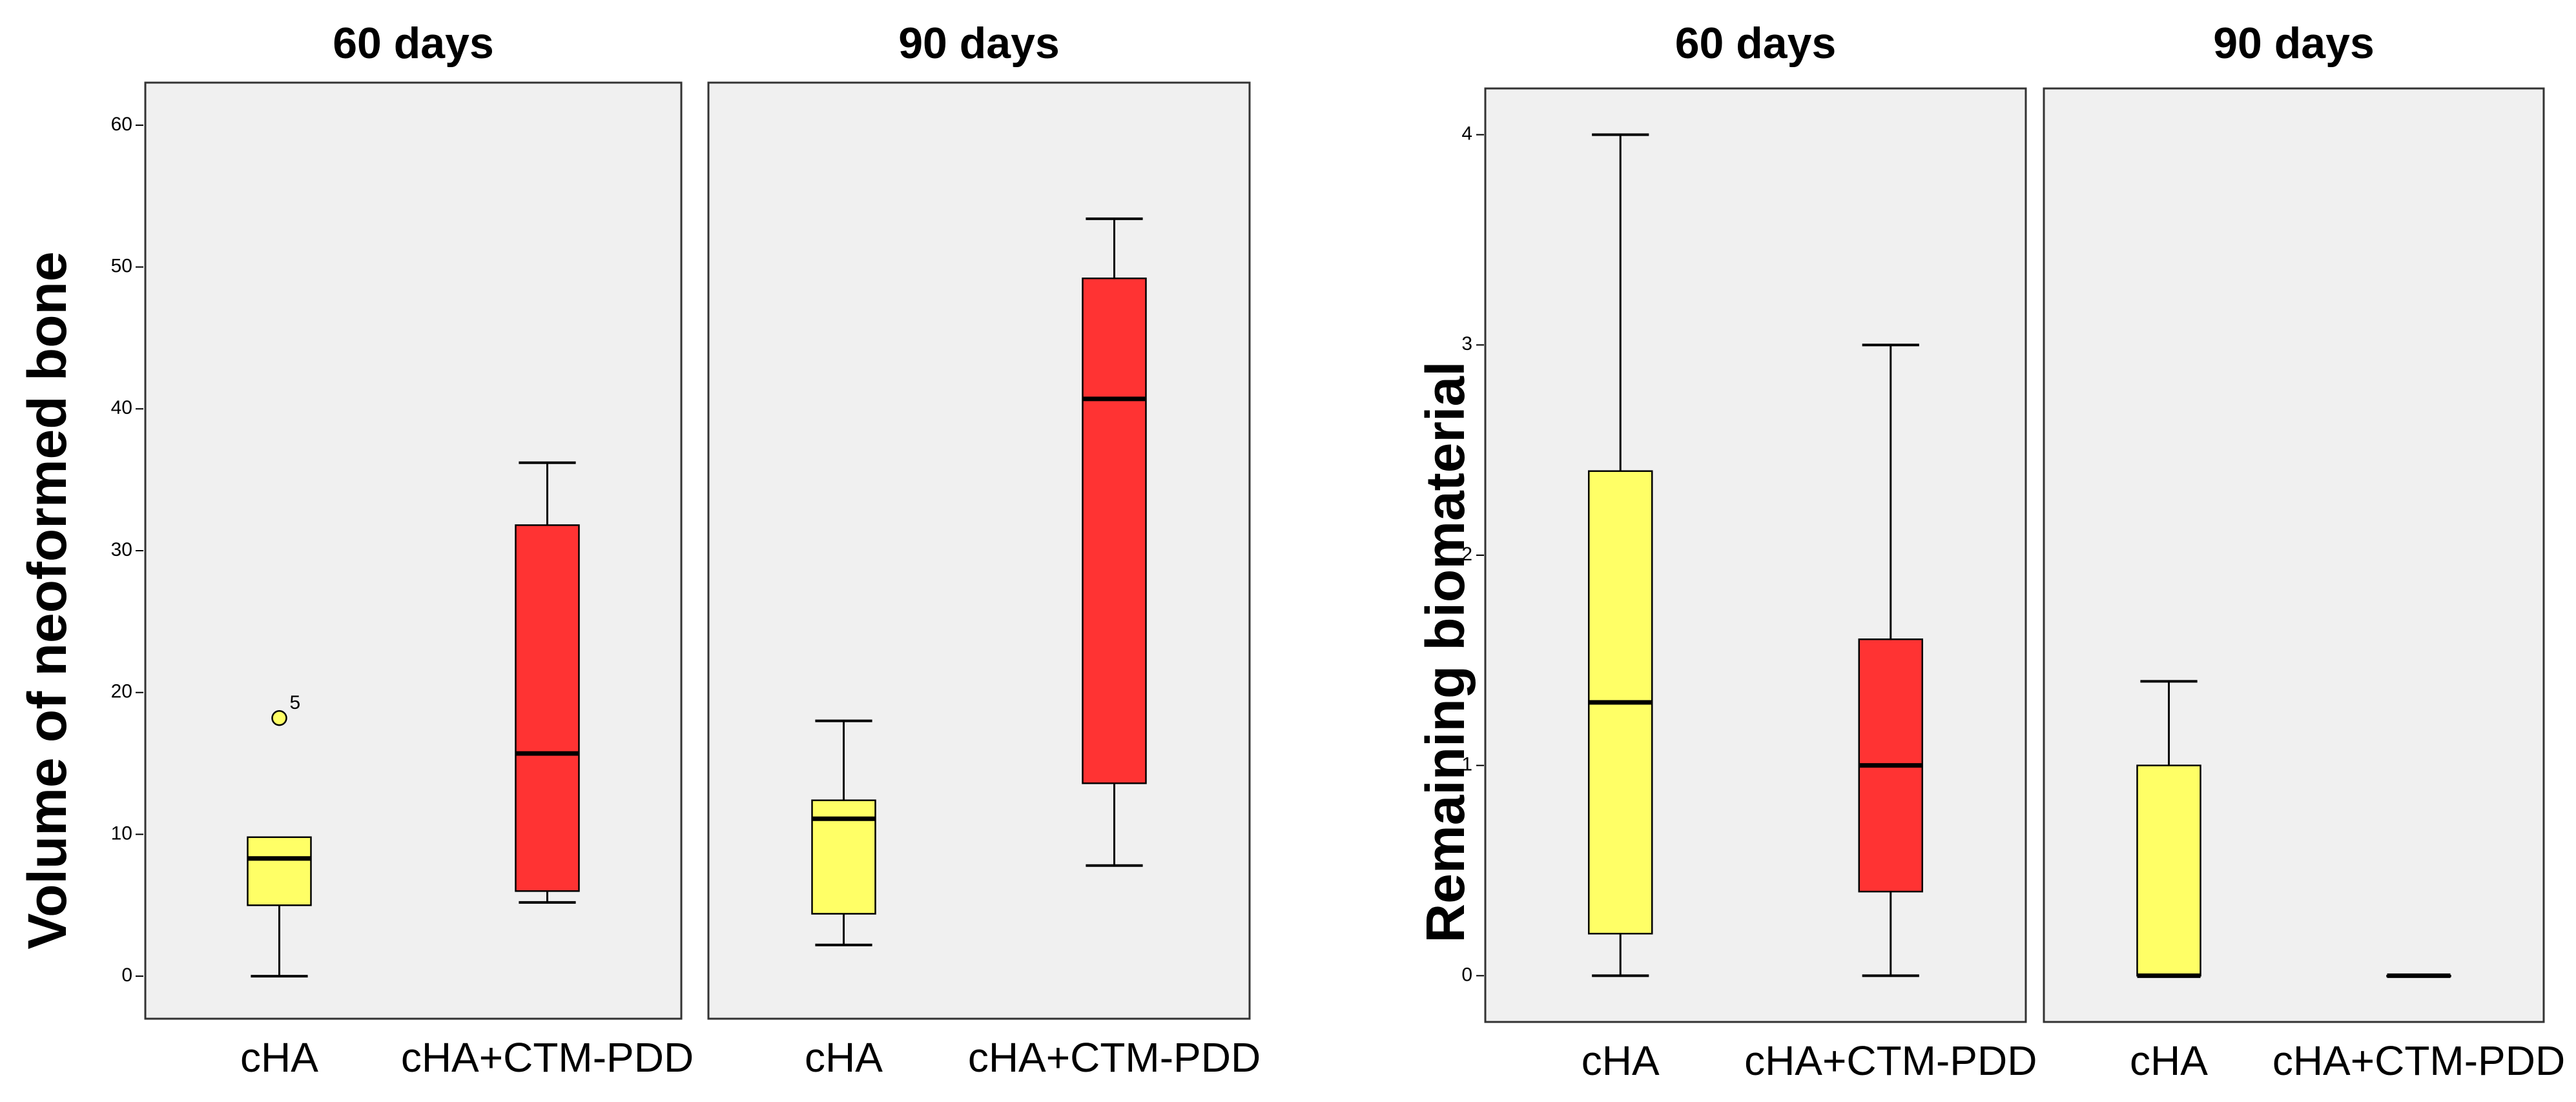 The width and height of the screenshot is (2576, 1102). Describe the element at coordinates (1466, 554) in the screenshot. I see `y-tick-label: 2` at that location.